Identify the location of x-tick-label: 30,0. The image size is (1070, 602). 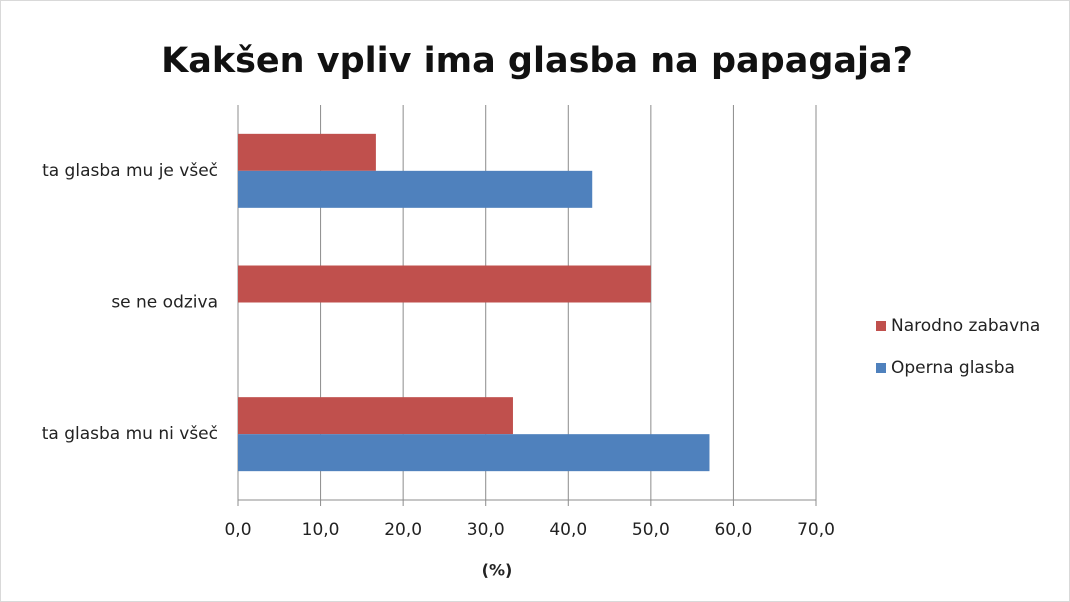
(486, 530).